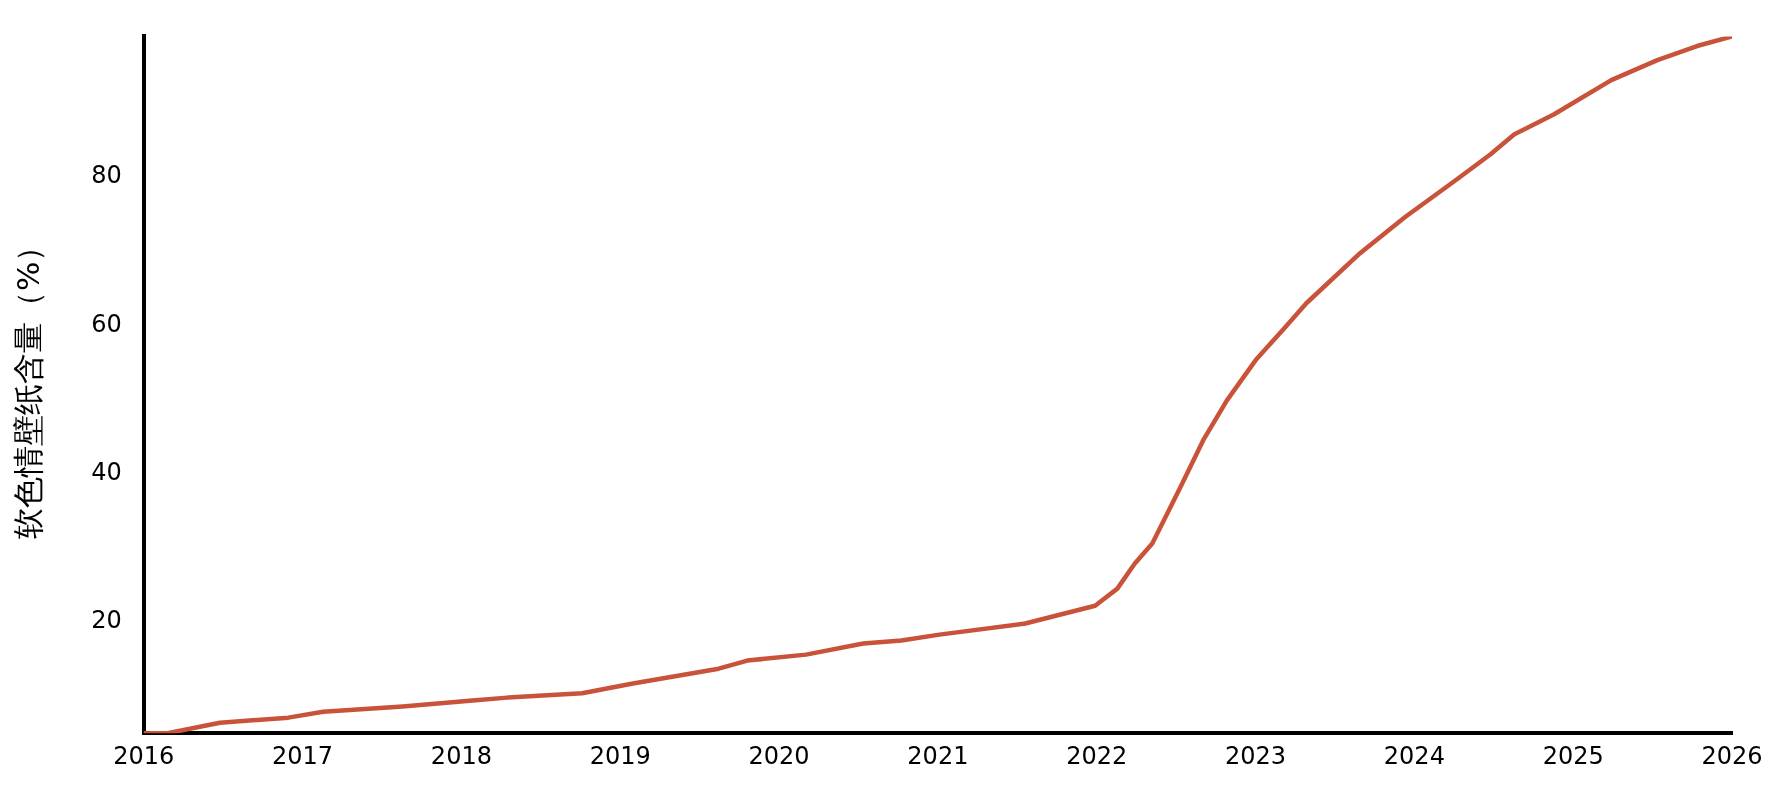 The image size is (1778, 788). Describe the element at coordinates (106, 620) in the screenshot. I see `y-tick-label: 20` at that location.